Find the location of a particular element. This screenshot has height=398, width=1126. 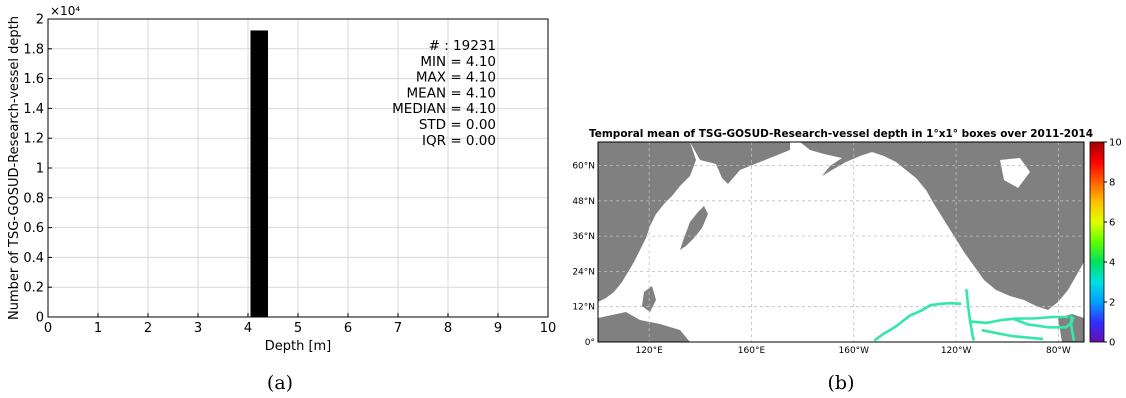

histogram-y-ticks: 0 0.2 0.4 0.6 0.8 1 1.2 1.4 1.6 1.8 2 is located at coordinates (37, 169).